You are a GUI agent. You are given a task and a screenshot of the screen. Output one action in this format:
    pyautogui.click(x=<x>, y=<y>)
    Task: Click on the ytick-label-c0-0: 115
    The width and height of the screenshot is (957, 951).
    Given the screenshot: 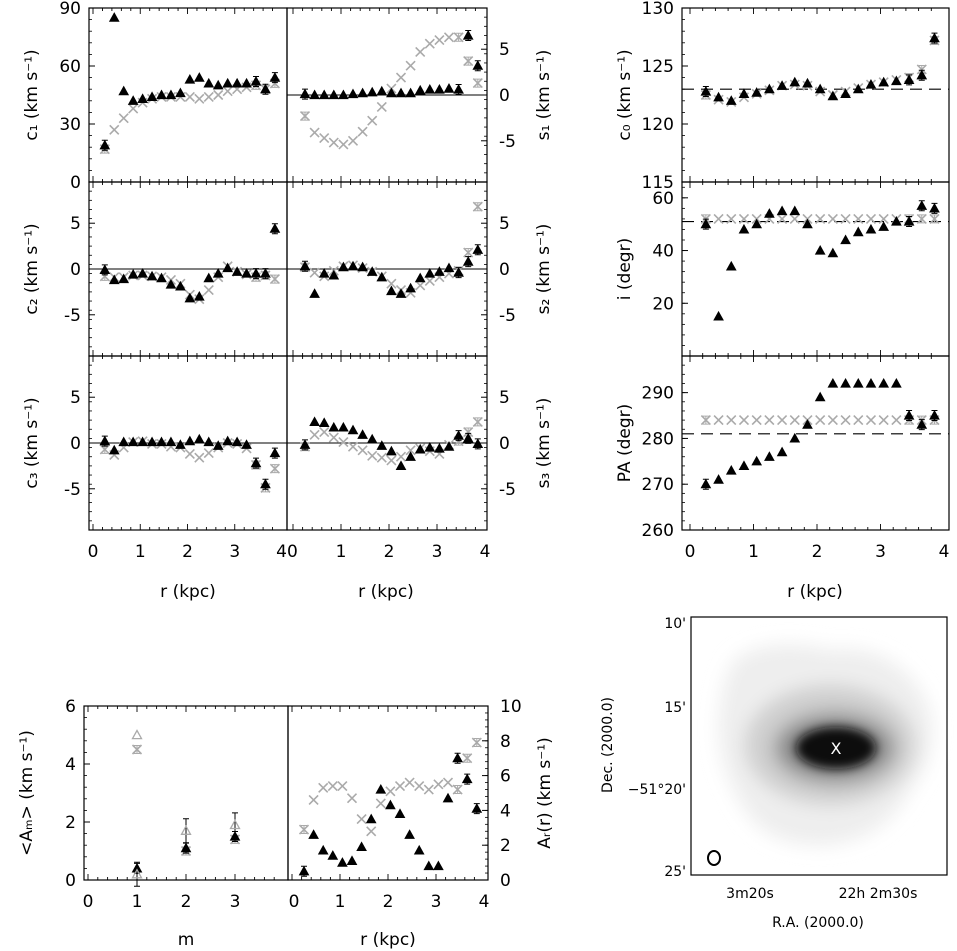 What is the action you would take?
    pyautogui.click(x=658, y=183)
    